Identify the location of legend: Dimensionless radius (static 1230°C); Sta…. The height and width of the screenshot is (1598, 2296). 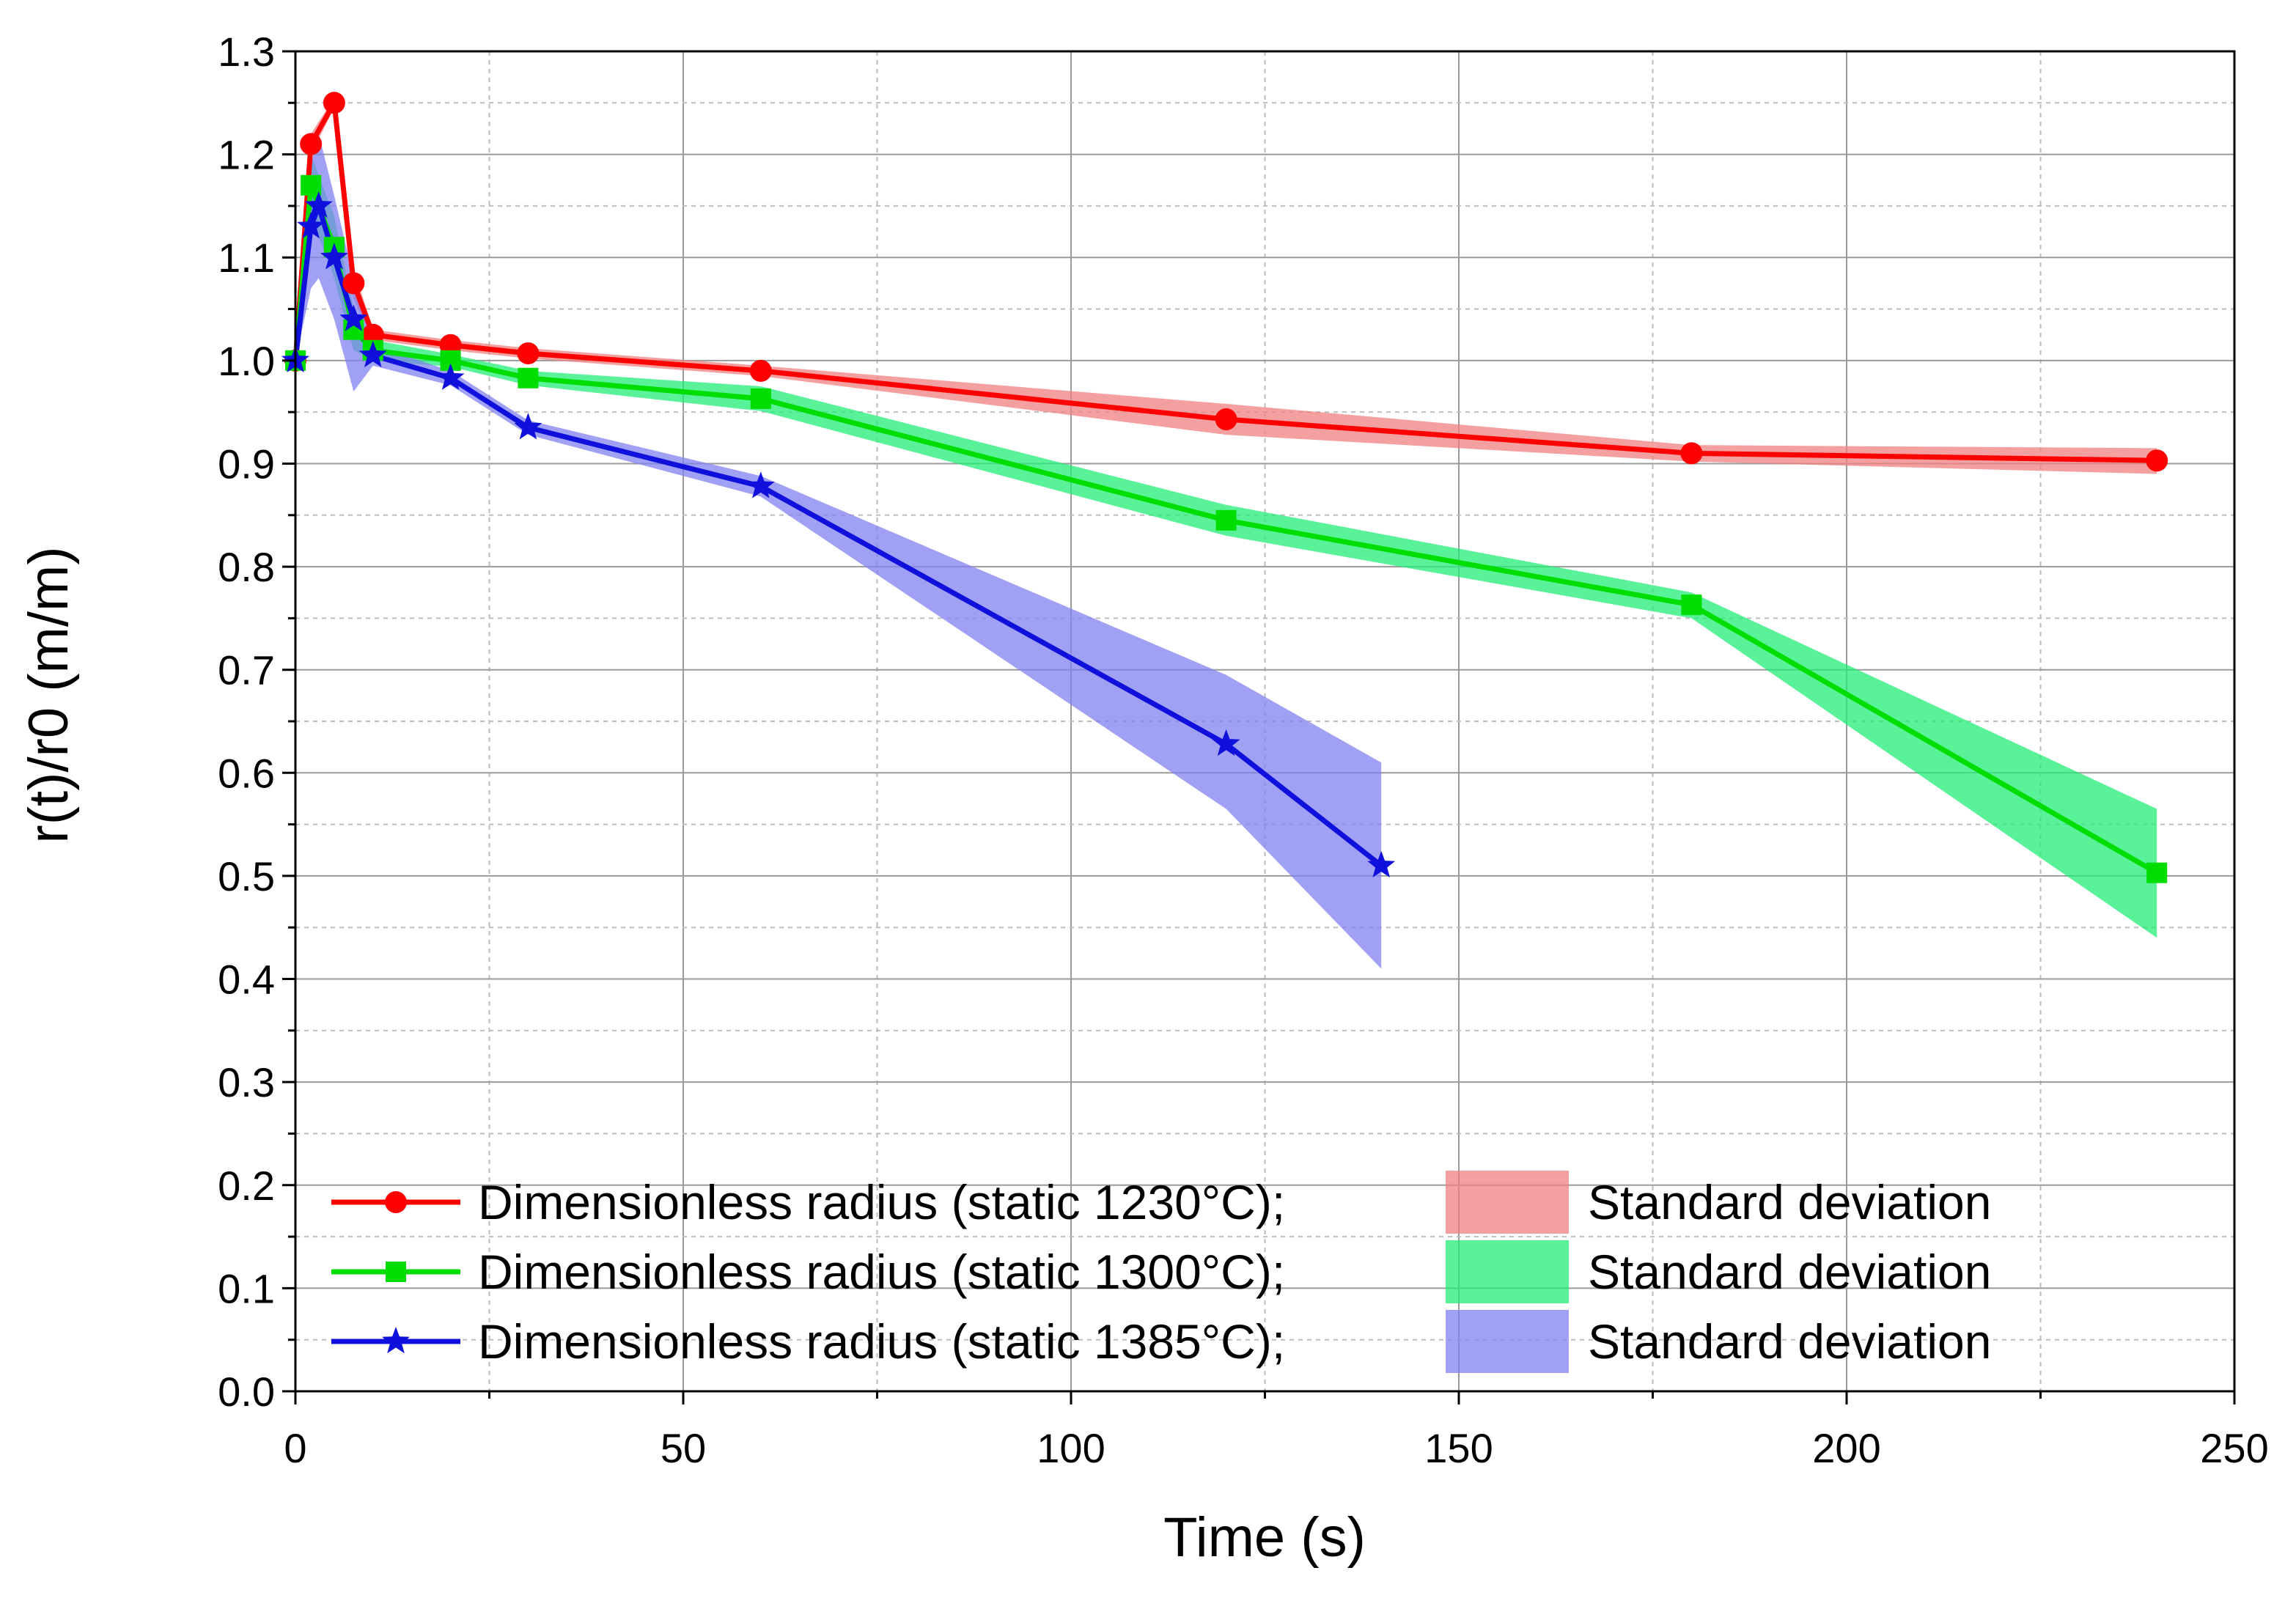
(1161, 1272).